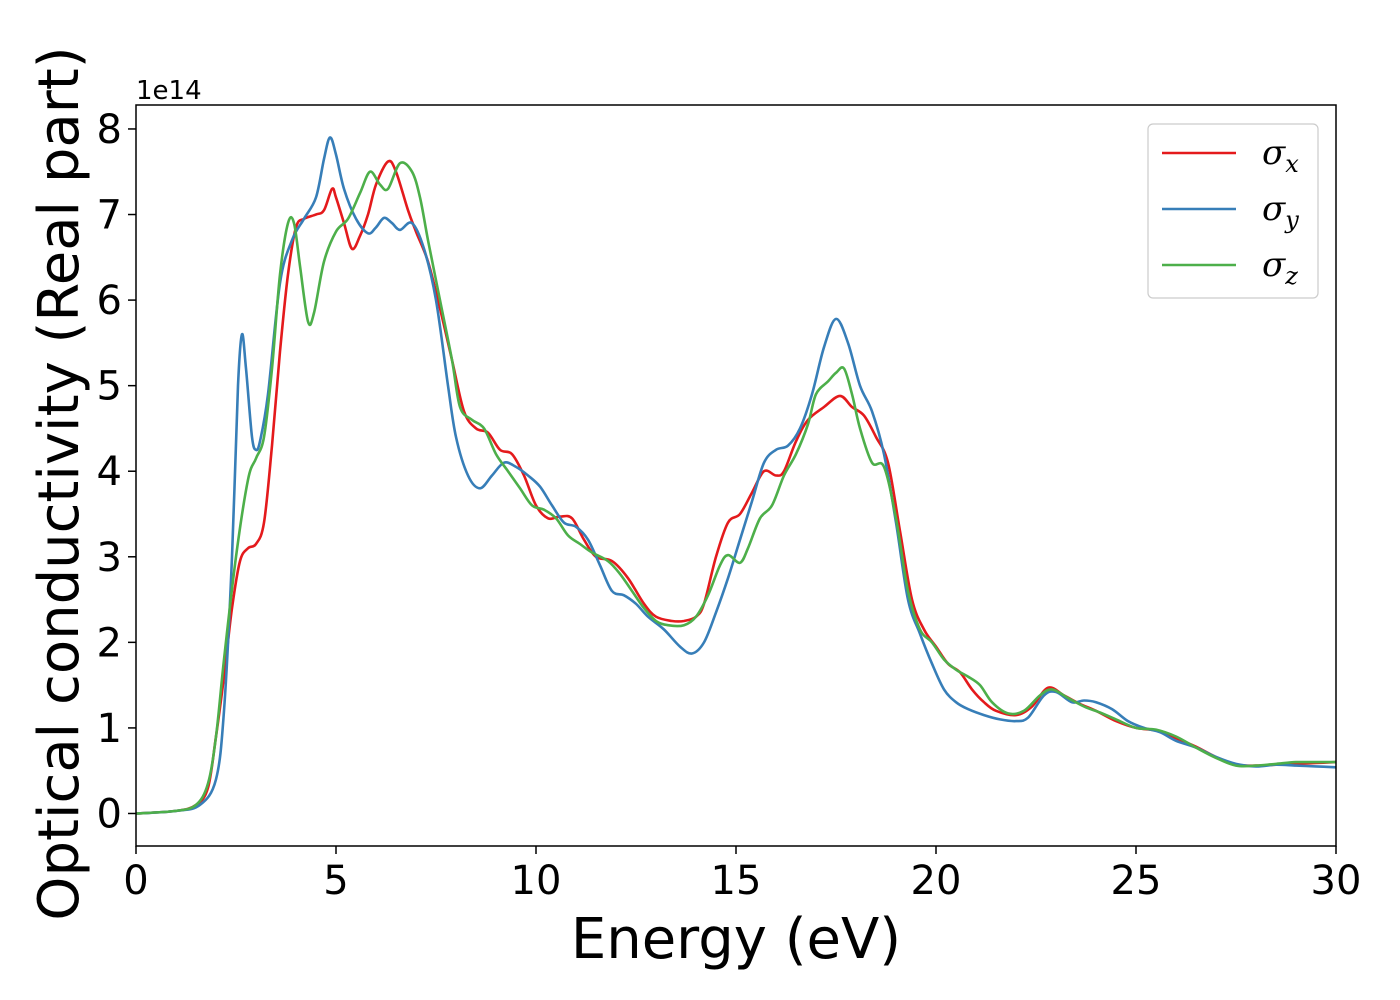  What do you see at coordinates (109, 814) in the screenshot?
I see `y-tick-label: 0` at bounding box center [109, 814].